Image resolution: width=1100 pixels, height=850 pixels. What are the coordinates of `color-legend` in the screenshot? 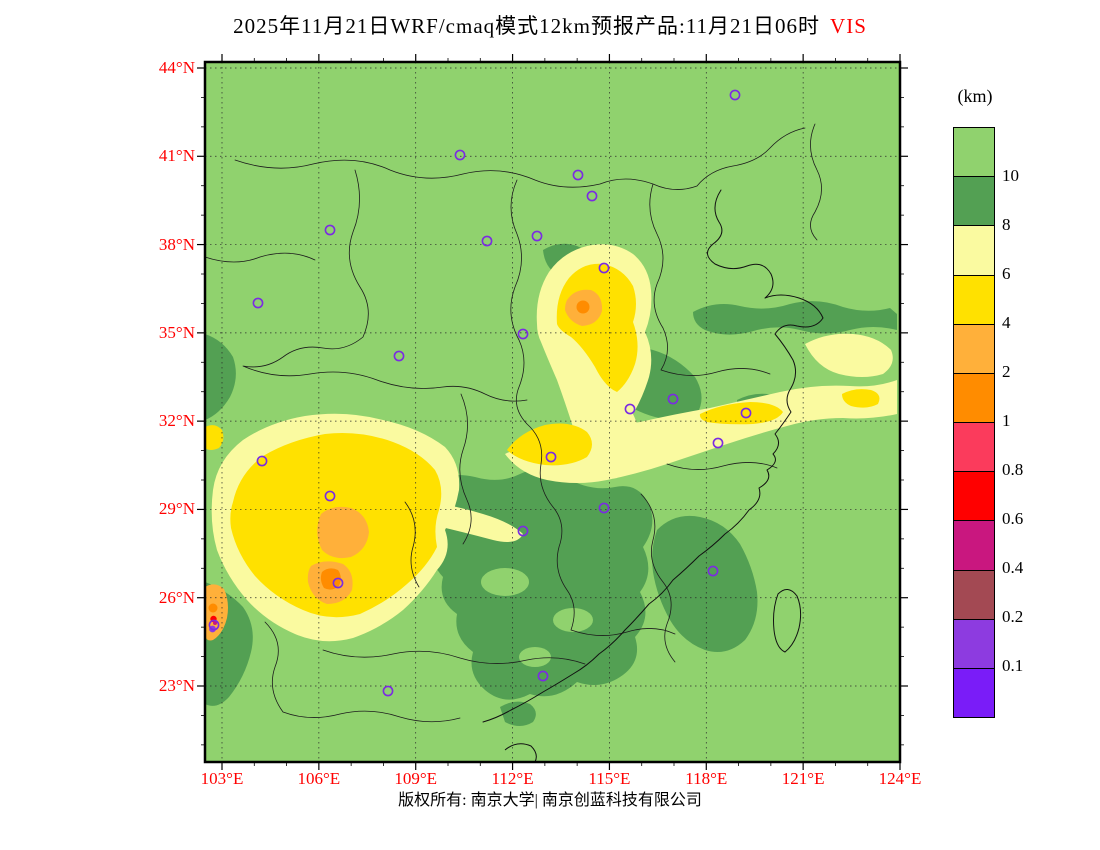 It's located at (974, 422).